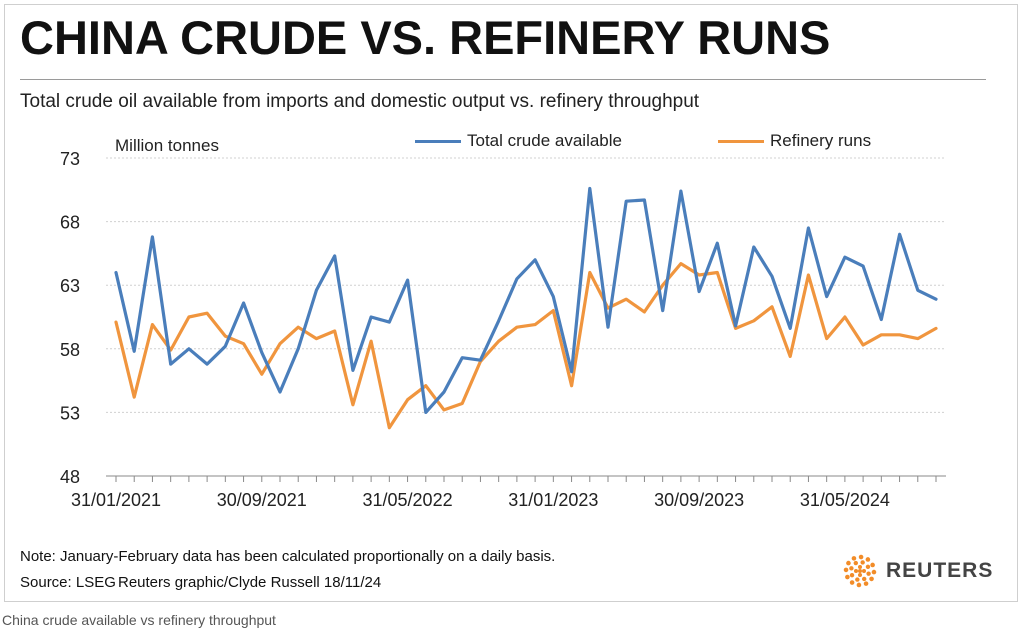  Describe the element at coordinates (167, 145) in the screenshot. I see `y-axis-label: Million tonnes` at that location.